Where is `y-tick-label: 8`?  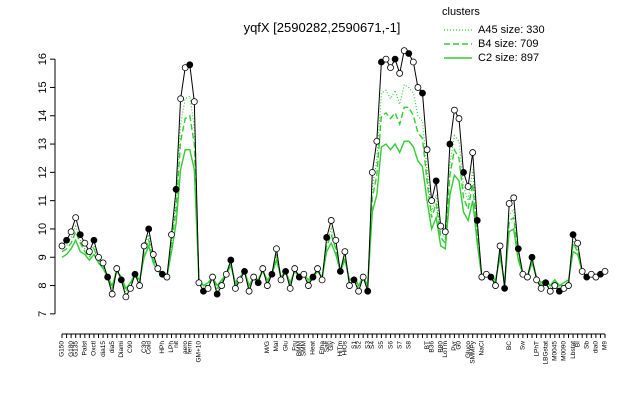
y-tick-label: 8 is located at coordinates (43, 285).